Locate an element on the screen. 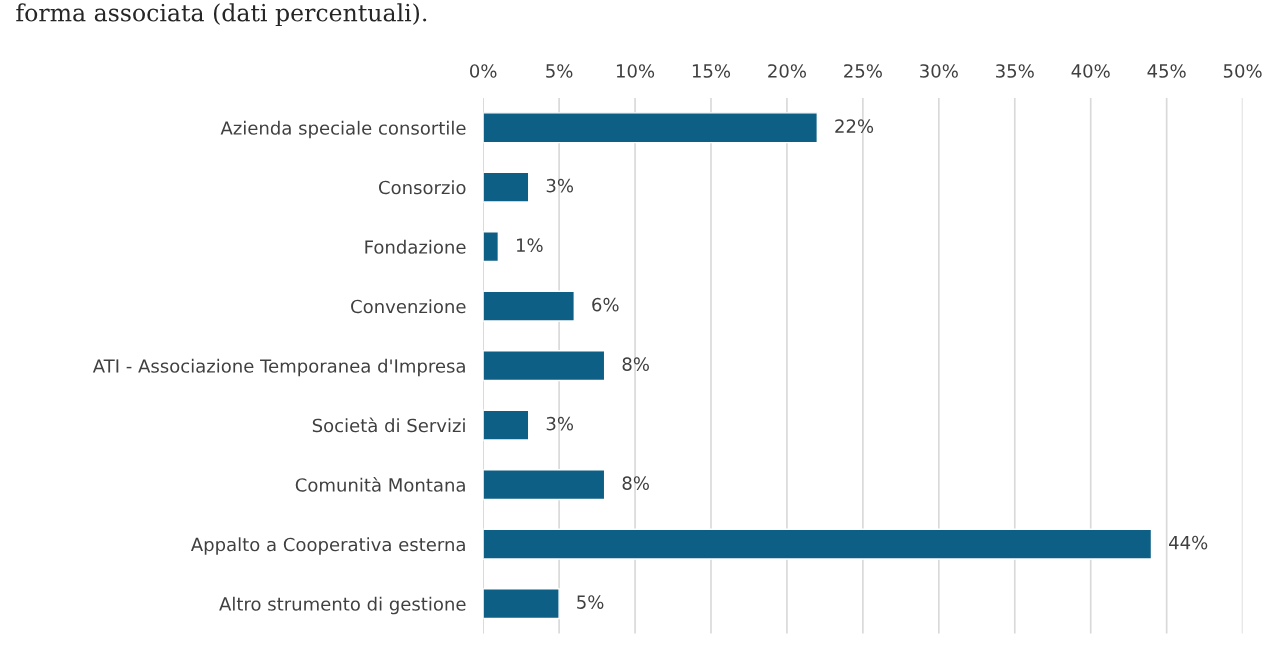  y-tick-label: Convenzione is located at coordinates (408, 306).